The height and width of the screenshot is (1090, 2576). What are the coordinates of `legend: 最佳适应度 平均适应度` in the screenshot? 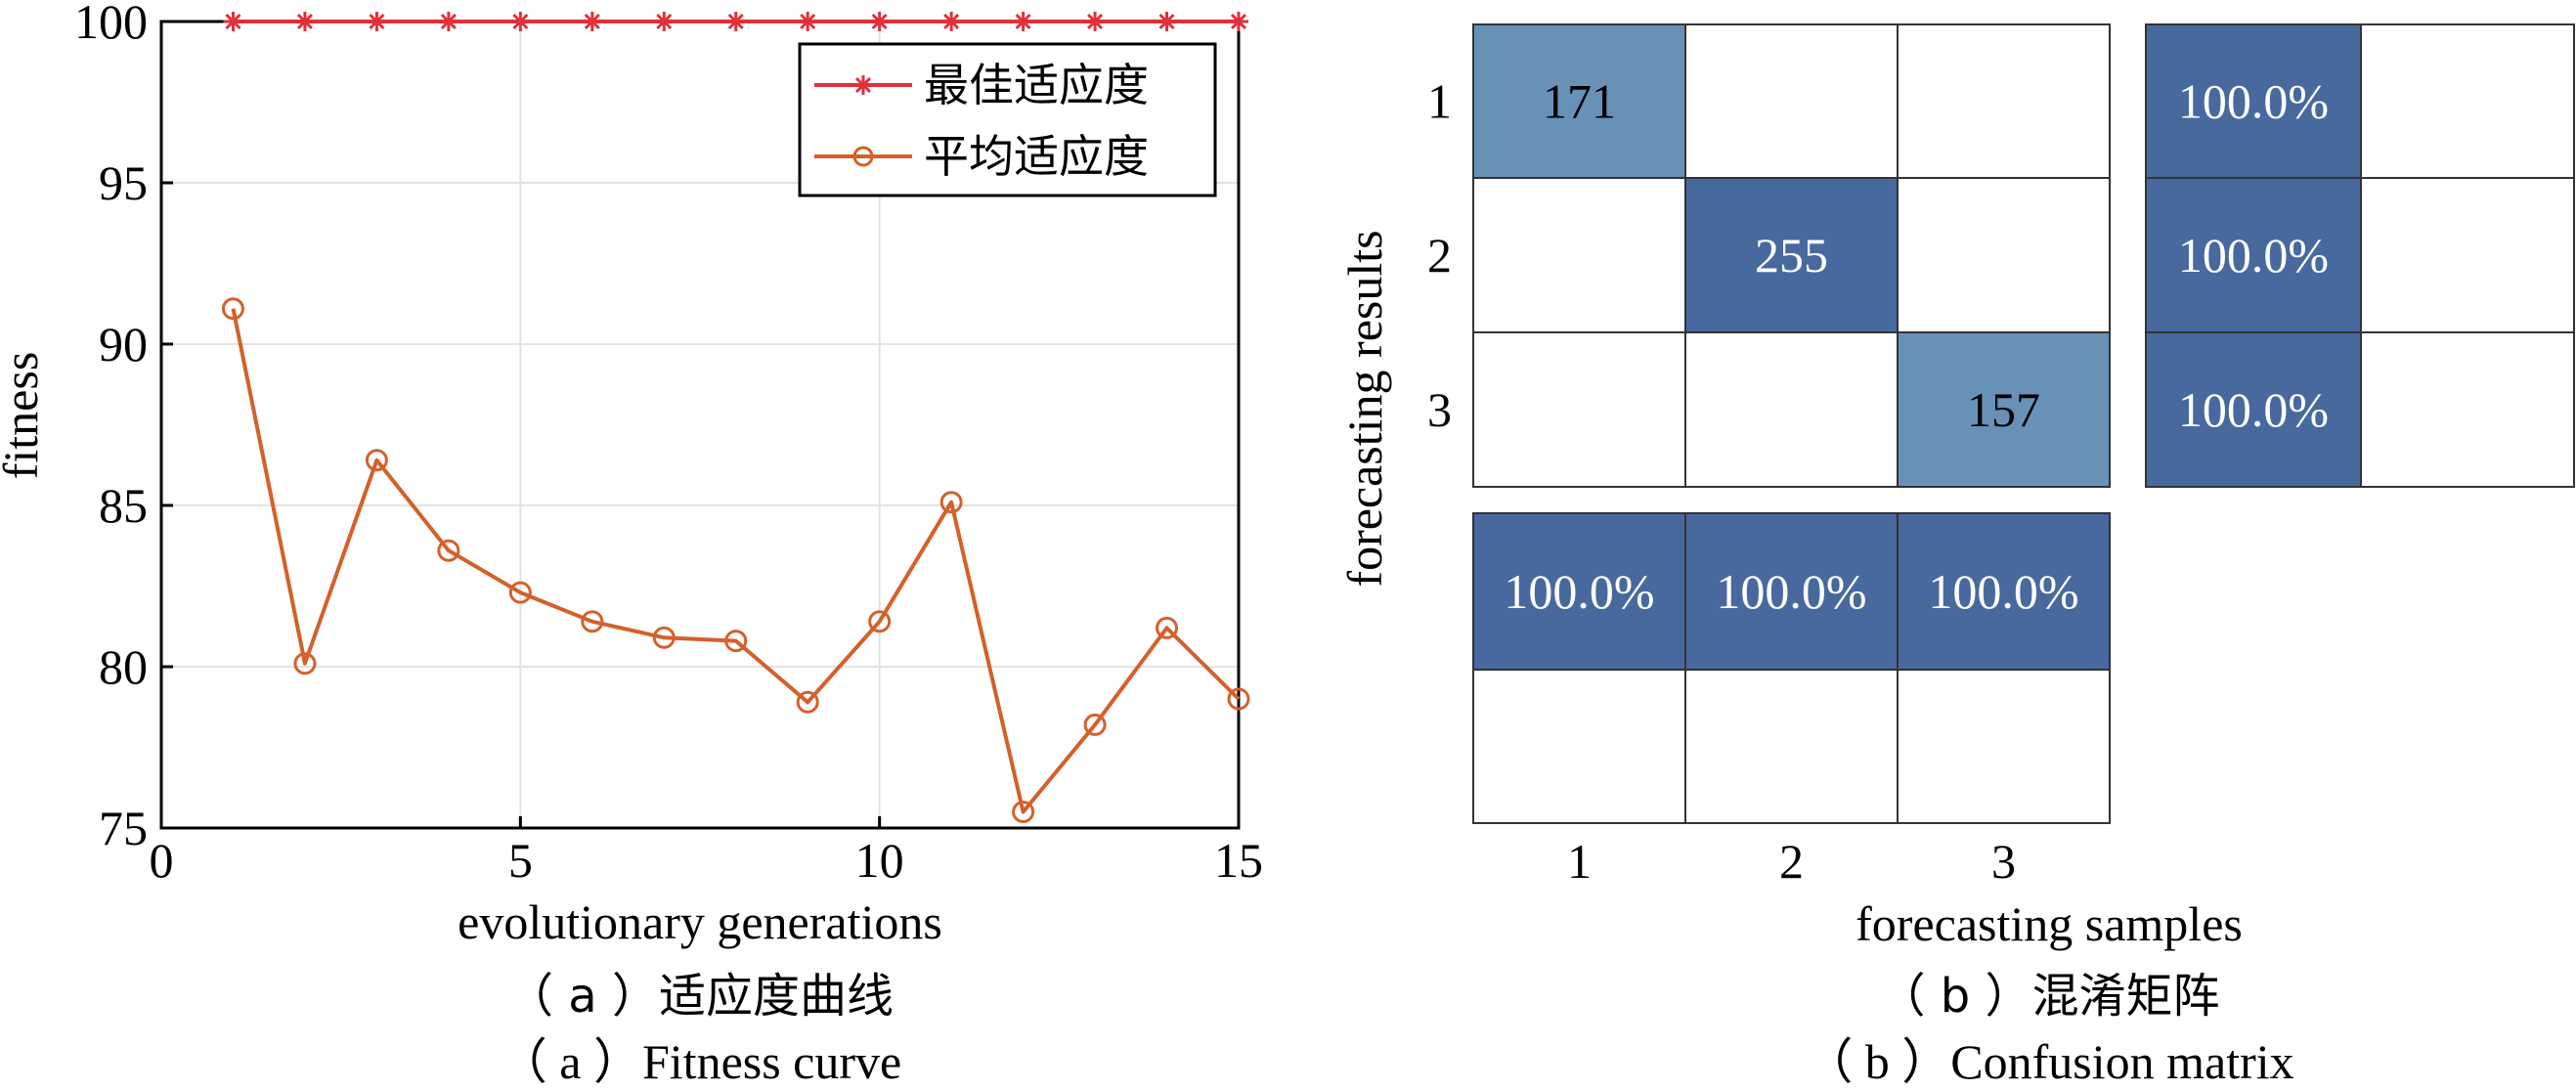 It's located at (1008, 119).